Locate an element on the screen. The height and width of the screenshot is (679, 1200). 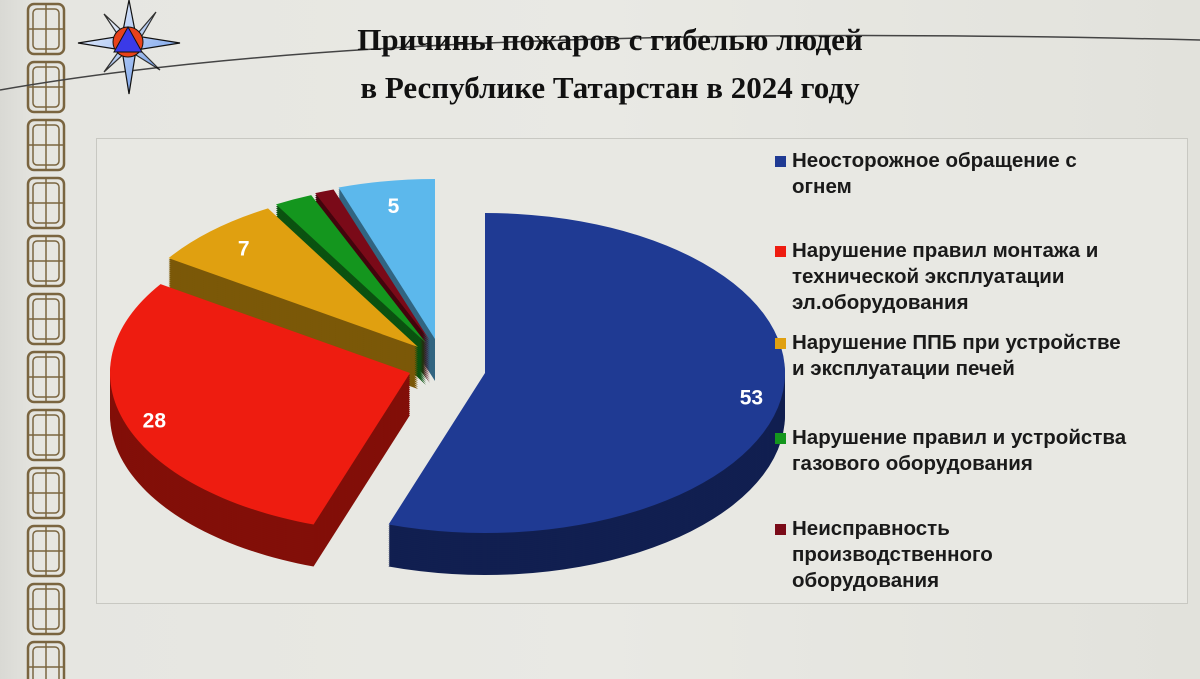
slide-title-line-1: Причины пожаров с гибелью людей is located at coordinates (610, 39).